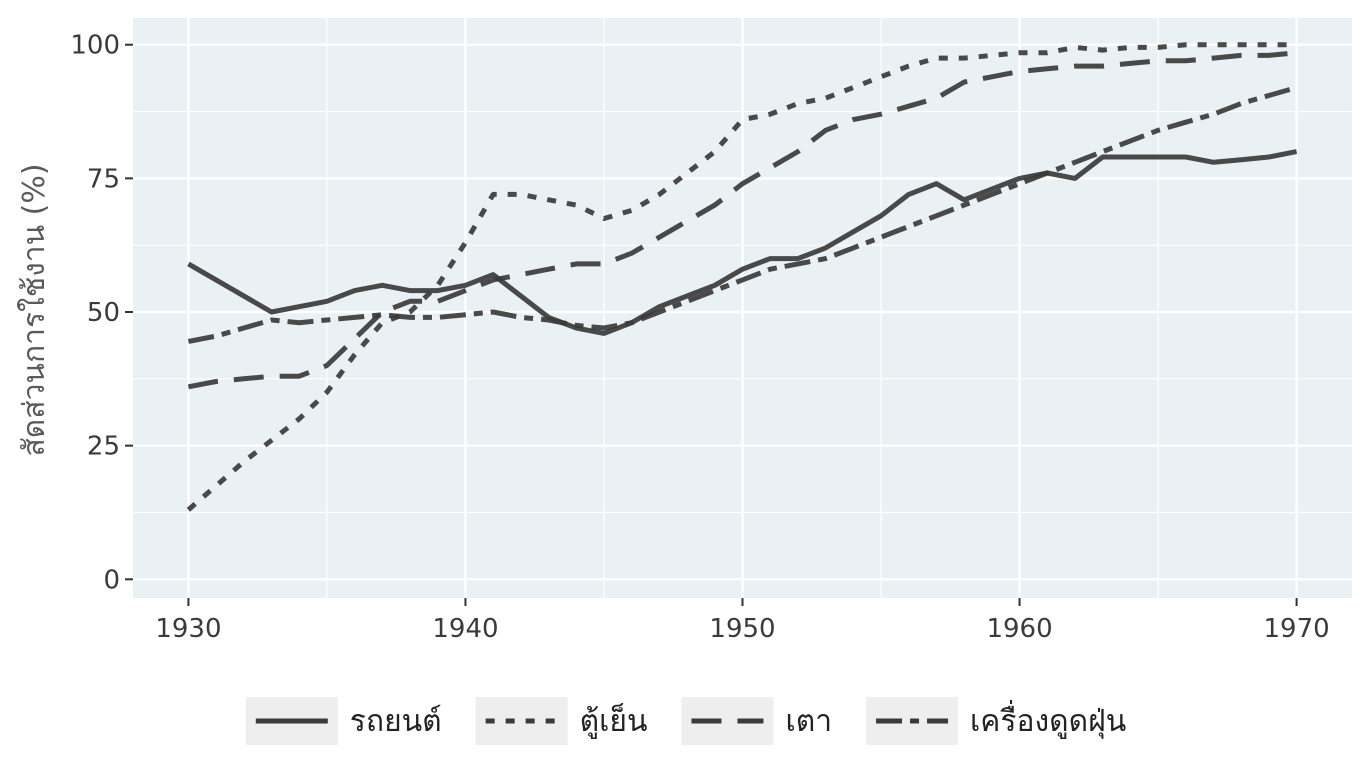  I want to click on legend-label: รถยนต์, so click(396, 721).